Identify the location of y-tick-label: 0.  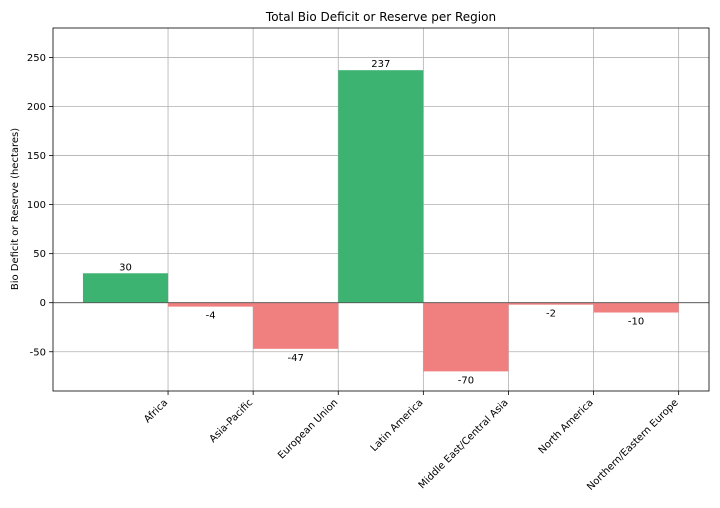
(43, 303).